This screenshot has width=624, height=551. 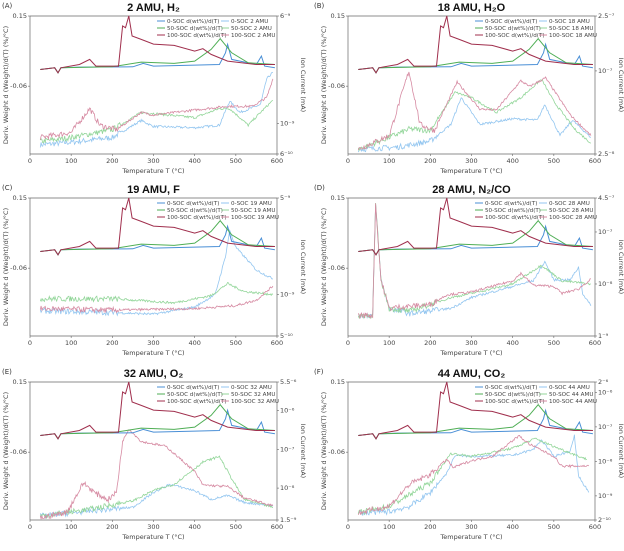 I want to click on y2-tick-label: 6⁻⁹, so click(x=285, y=16).